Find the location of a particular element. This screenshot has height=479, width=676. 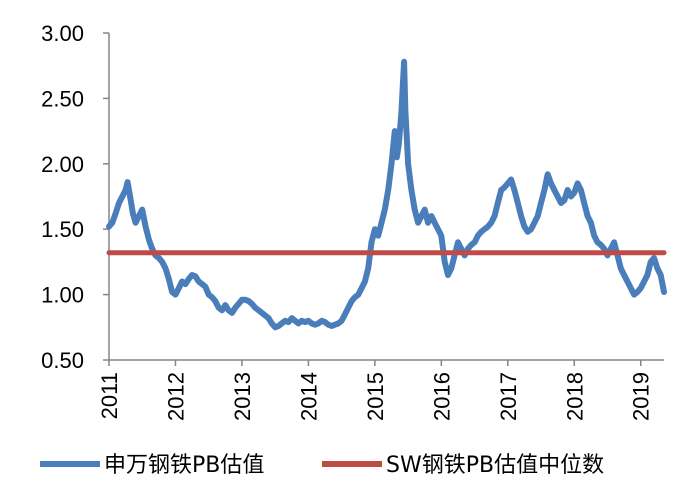

x-tick-label: 2012 is located at coordinates (175, 396).